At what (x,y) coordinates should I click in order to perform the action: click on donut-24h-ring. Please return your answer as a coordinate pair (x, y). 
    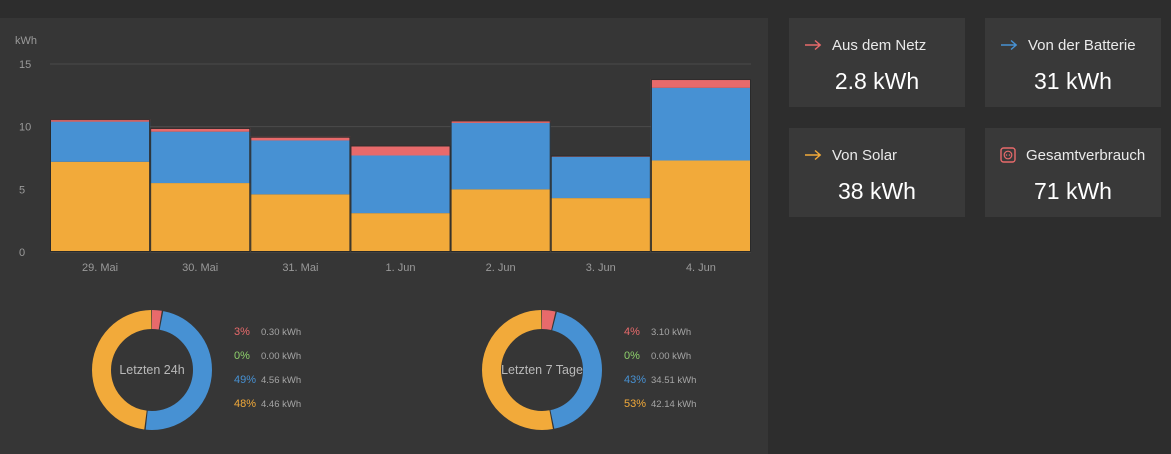
    Looking at the image, I should click on (152, 370).